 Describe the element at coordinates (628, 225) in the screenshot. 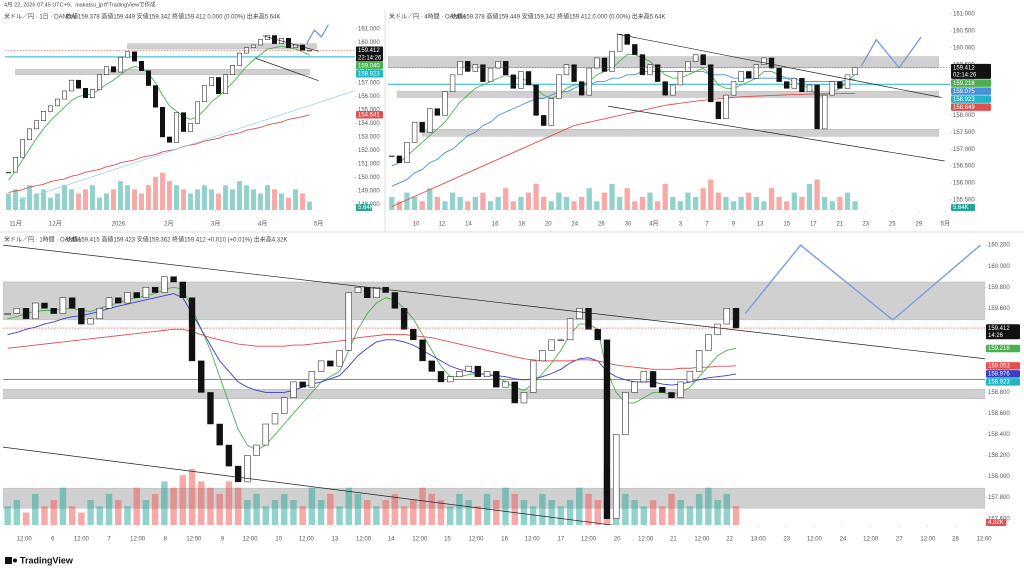

I see `x-tick-label: 30` at that location.